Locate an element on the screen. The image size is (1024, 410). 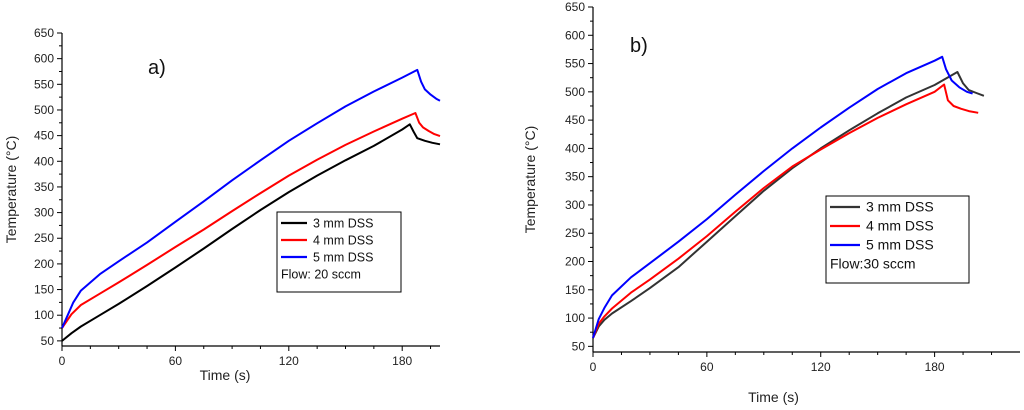
panel-b-y-tick-label: 500 is located at coordinates (575, 92).